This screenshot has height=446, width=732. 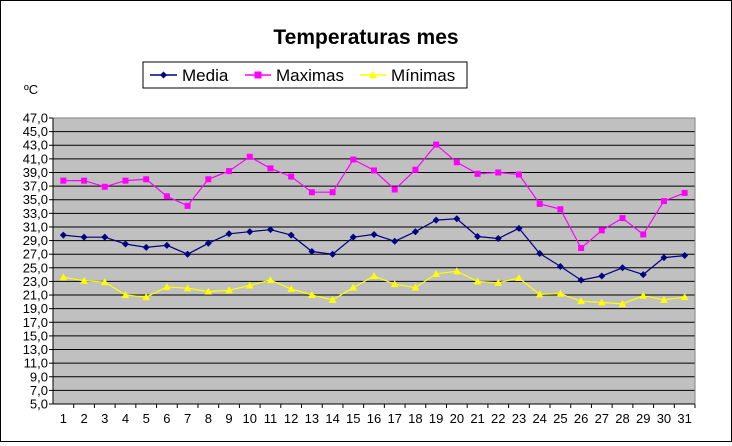 What do you see at coordinates (35, 267) in the screenshot?
I see `y-tick-label: 25,0` at bounding box center [35, 267].